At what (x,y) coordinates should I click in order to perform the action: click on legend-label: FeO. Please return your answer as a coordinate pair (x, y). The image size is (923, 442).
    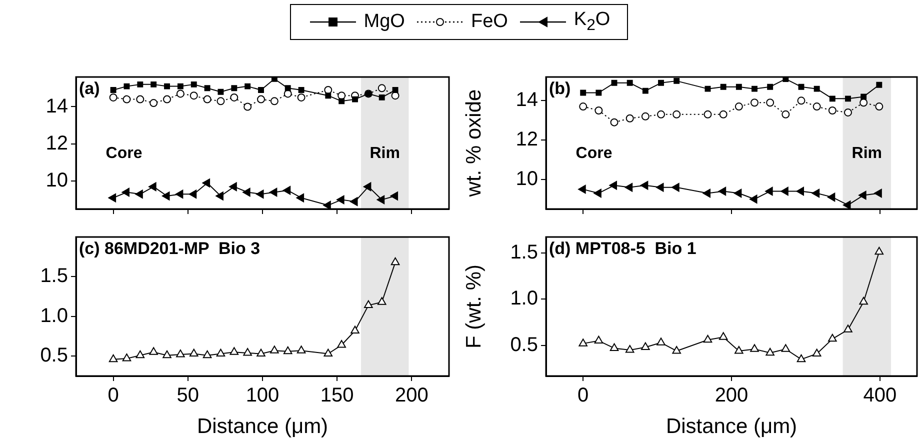
    Looking at the image, I should click on (489, 22).